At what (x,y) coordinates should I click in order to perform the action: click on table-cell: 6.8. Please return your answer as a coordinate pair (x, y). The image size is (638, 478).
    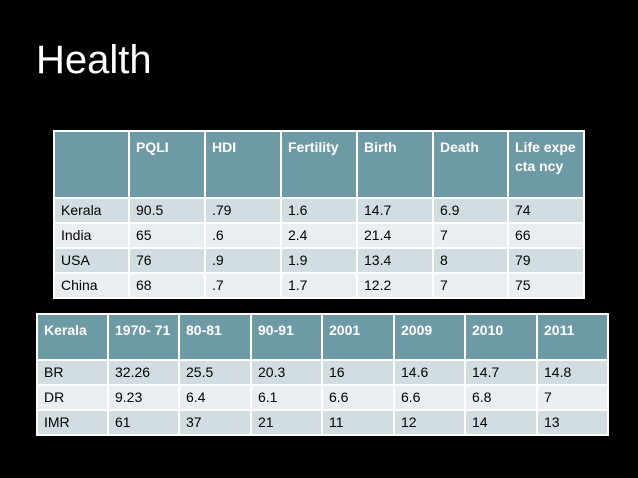
    Looking at the image, I should click on (501, 397).